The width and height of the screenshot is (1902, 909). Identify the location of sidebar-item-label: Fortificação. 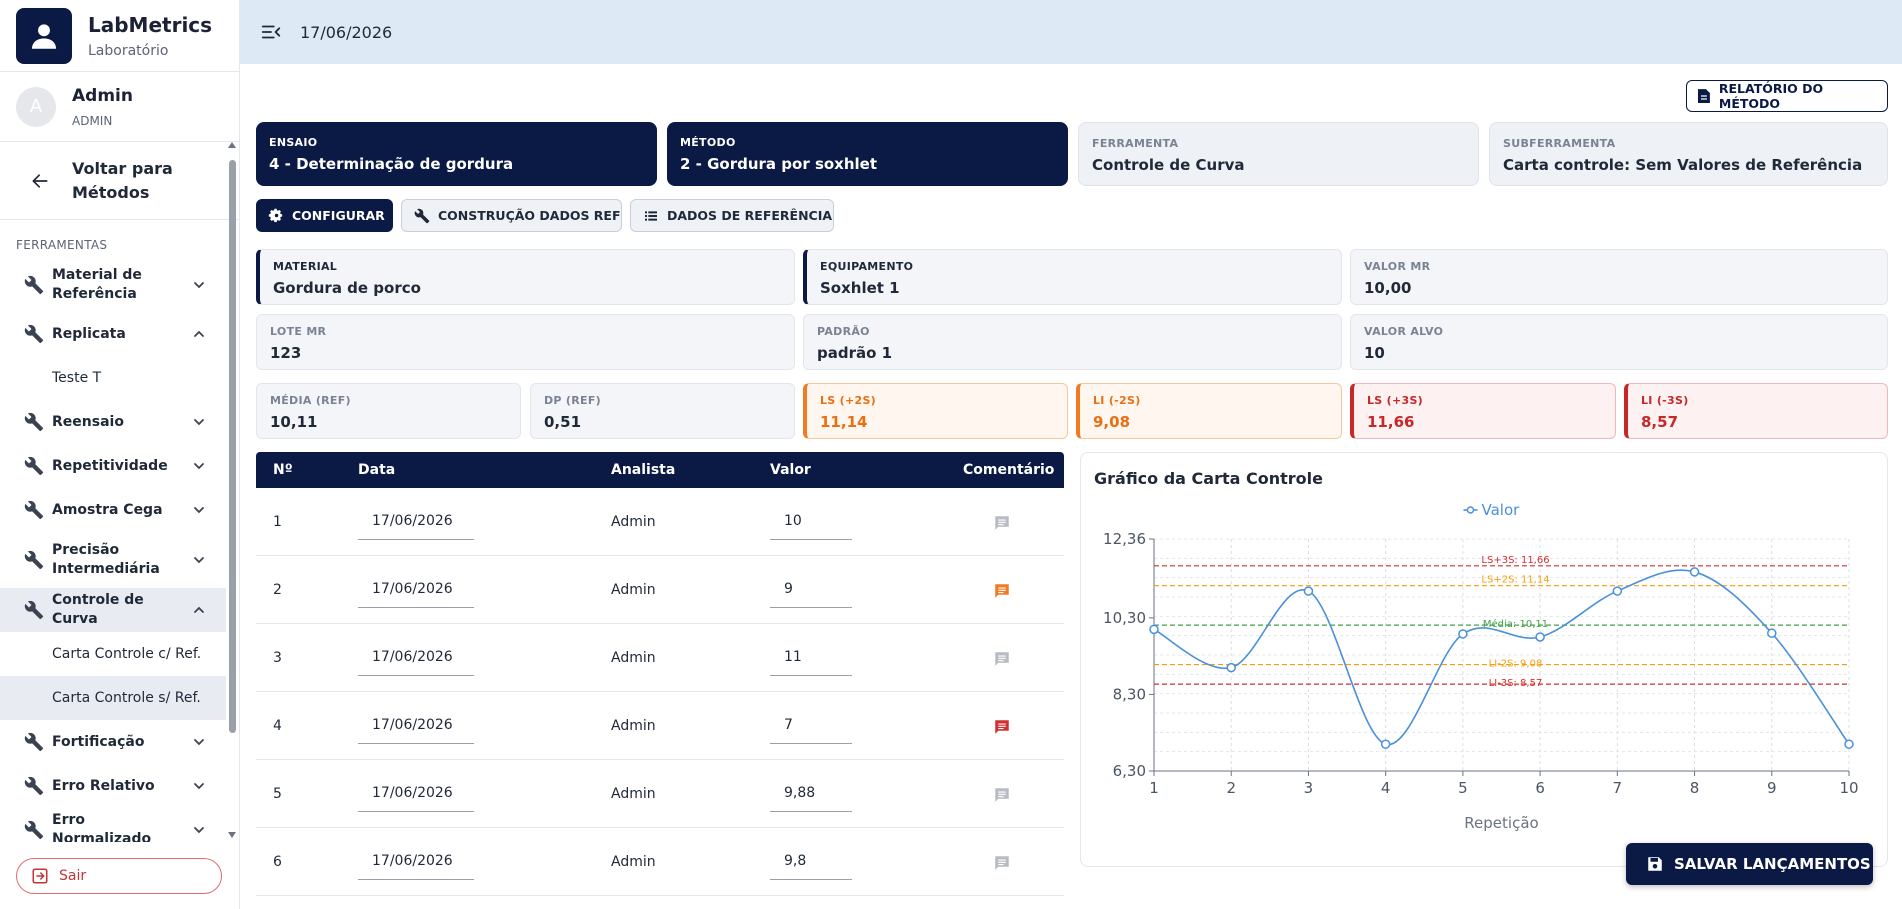
(98, 741).